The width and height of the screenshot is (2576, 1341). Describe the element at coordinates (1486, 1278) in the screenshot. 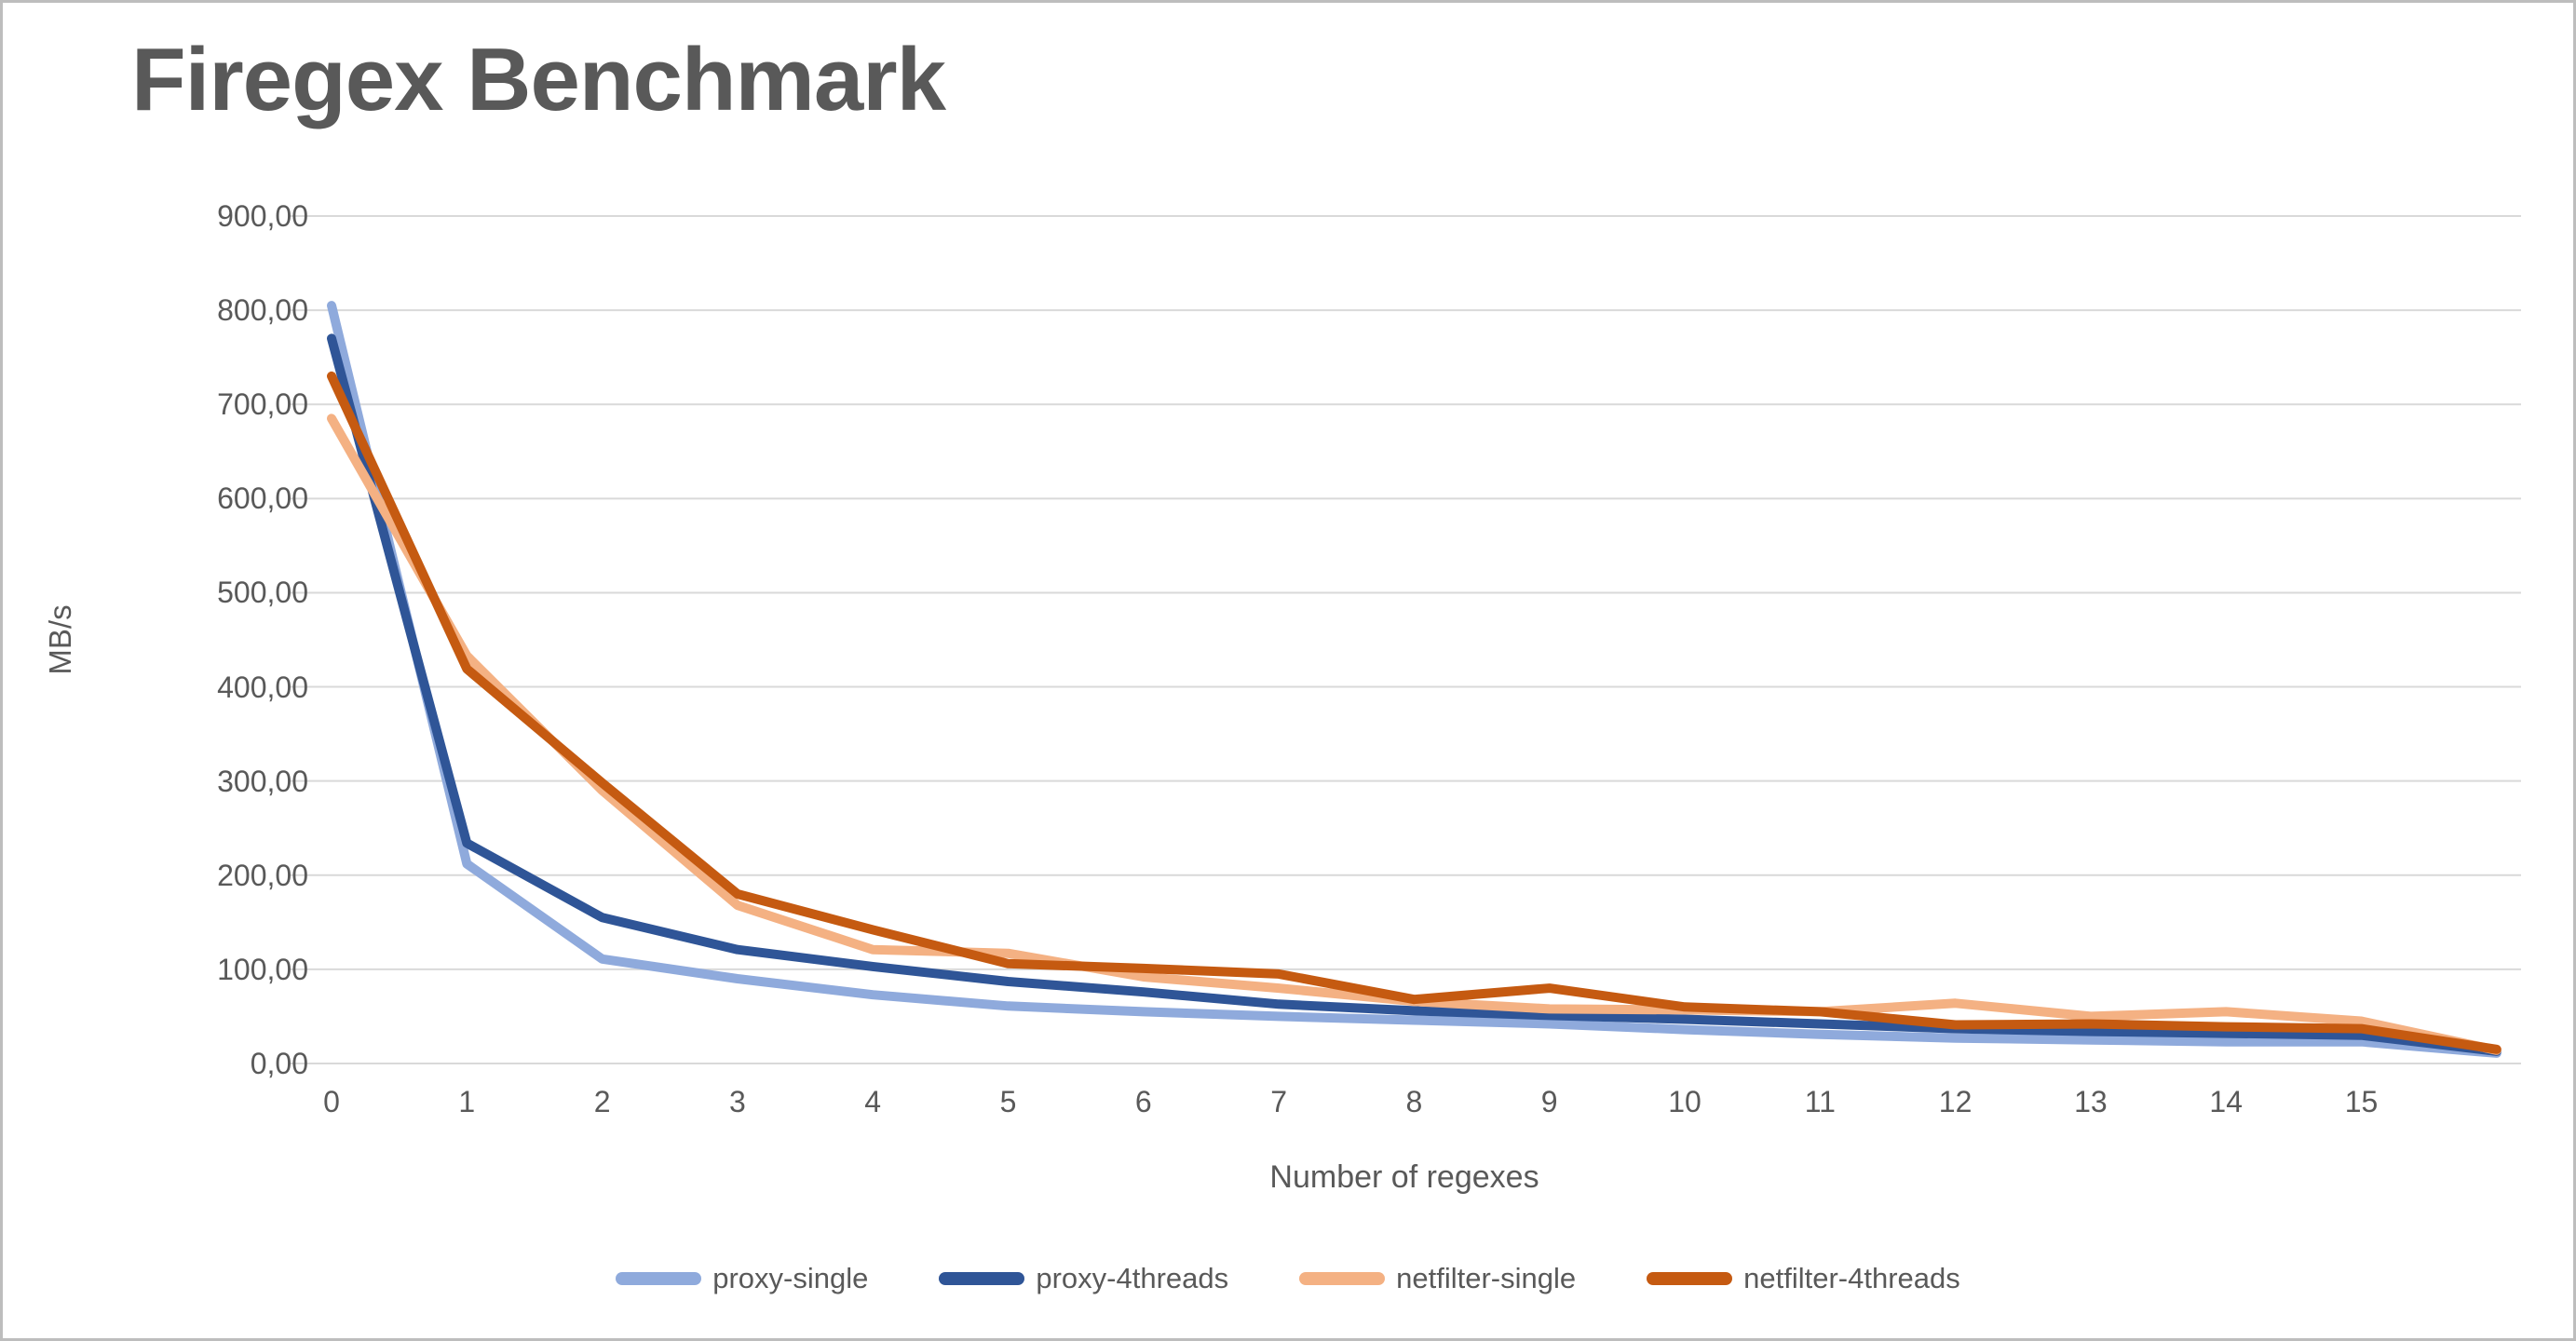

I see `legend-label: netfilter-single` at that location.